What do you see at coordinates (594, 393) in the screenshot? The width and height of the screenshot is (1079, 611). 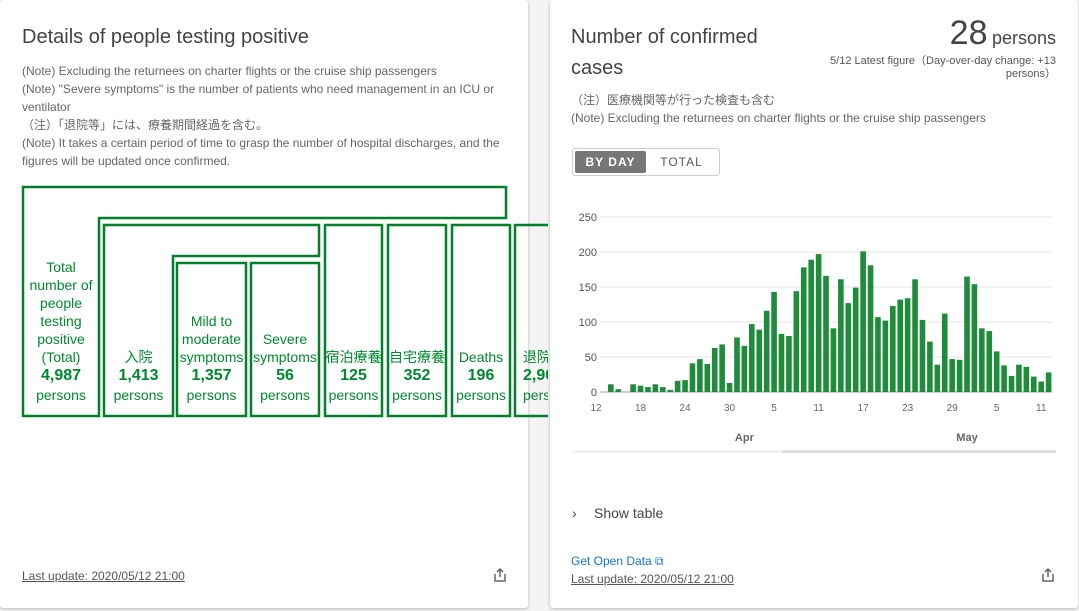 I see `y-tick-label: 0` at bounding box center [594, 393].